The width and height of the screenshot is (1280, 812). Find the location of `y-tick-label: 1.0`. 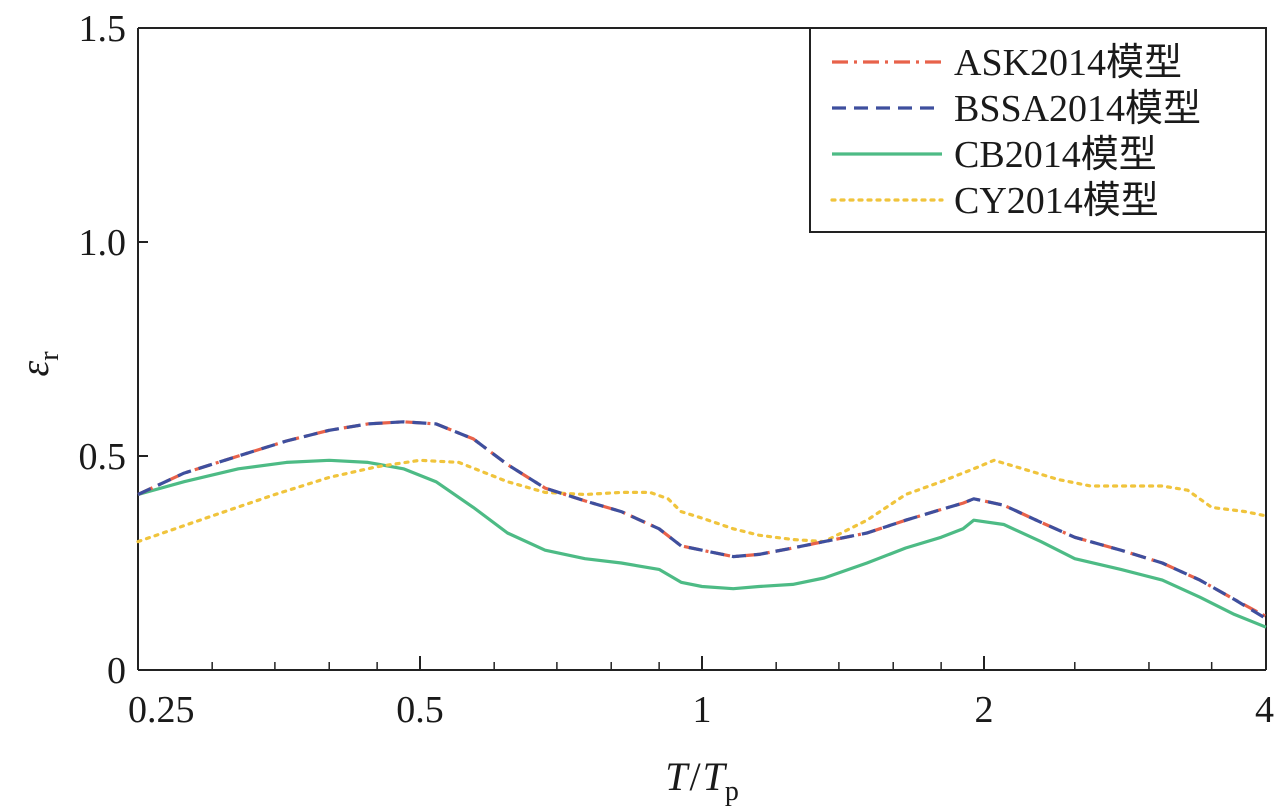

y-tick-label: 1.0 is located at coordinates (103, 243).